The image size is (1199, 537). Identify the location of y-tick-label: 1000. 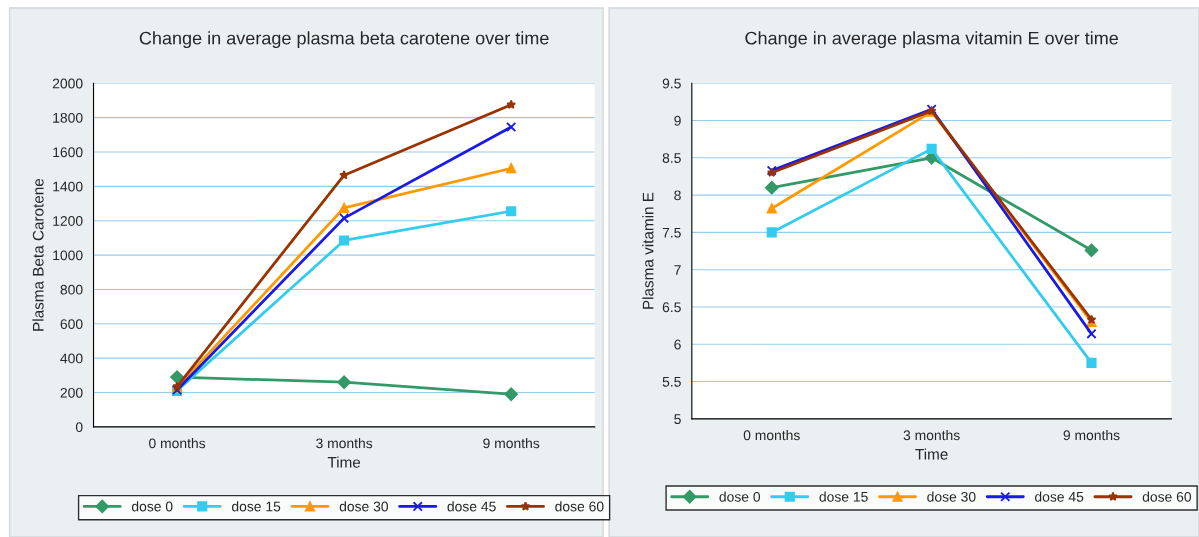
(68, 255).